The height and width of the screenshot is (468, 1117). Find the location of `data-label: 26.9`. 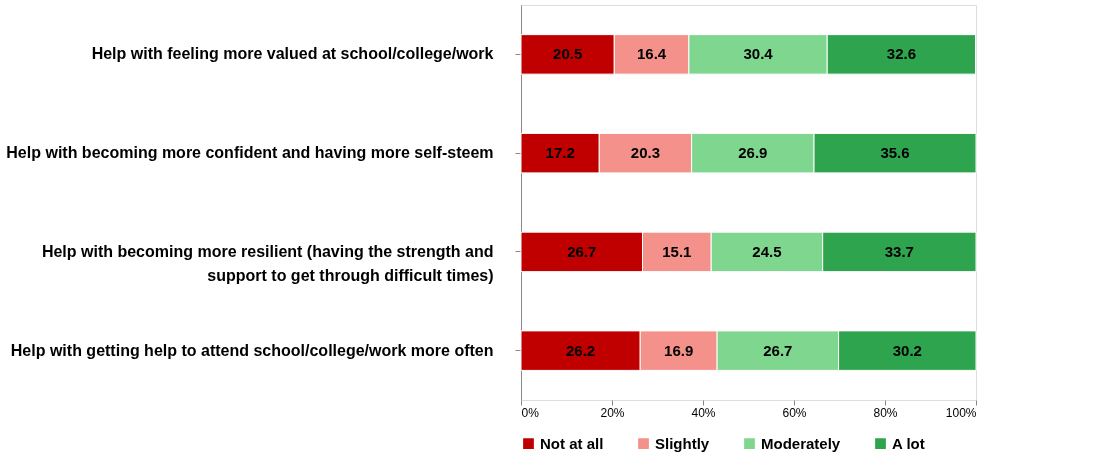

data-label: 26.9 is located at coordinates (753, 153).